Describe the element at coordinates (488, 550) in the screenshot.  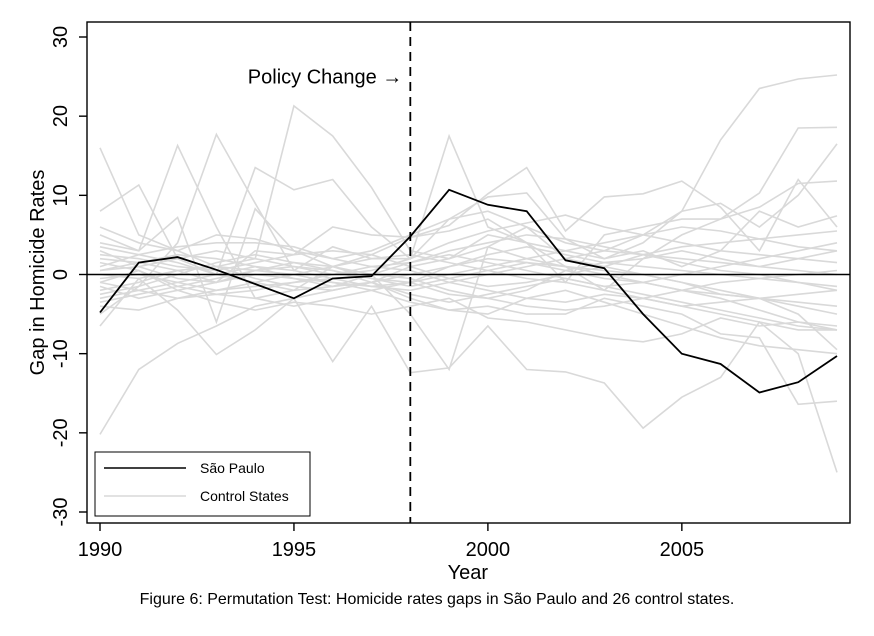
I see `x-tick-label: 2000` at that location.